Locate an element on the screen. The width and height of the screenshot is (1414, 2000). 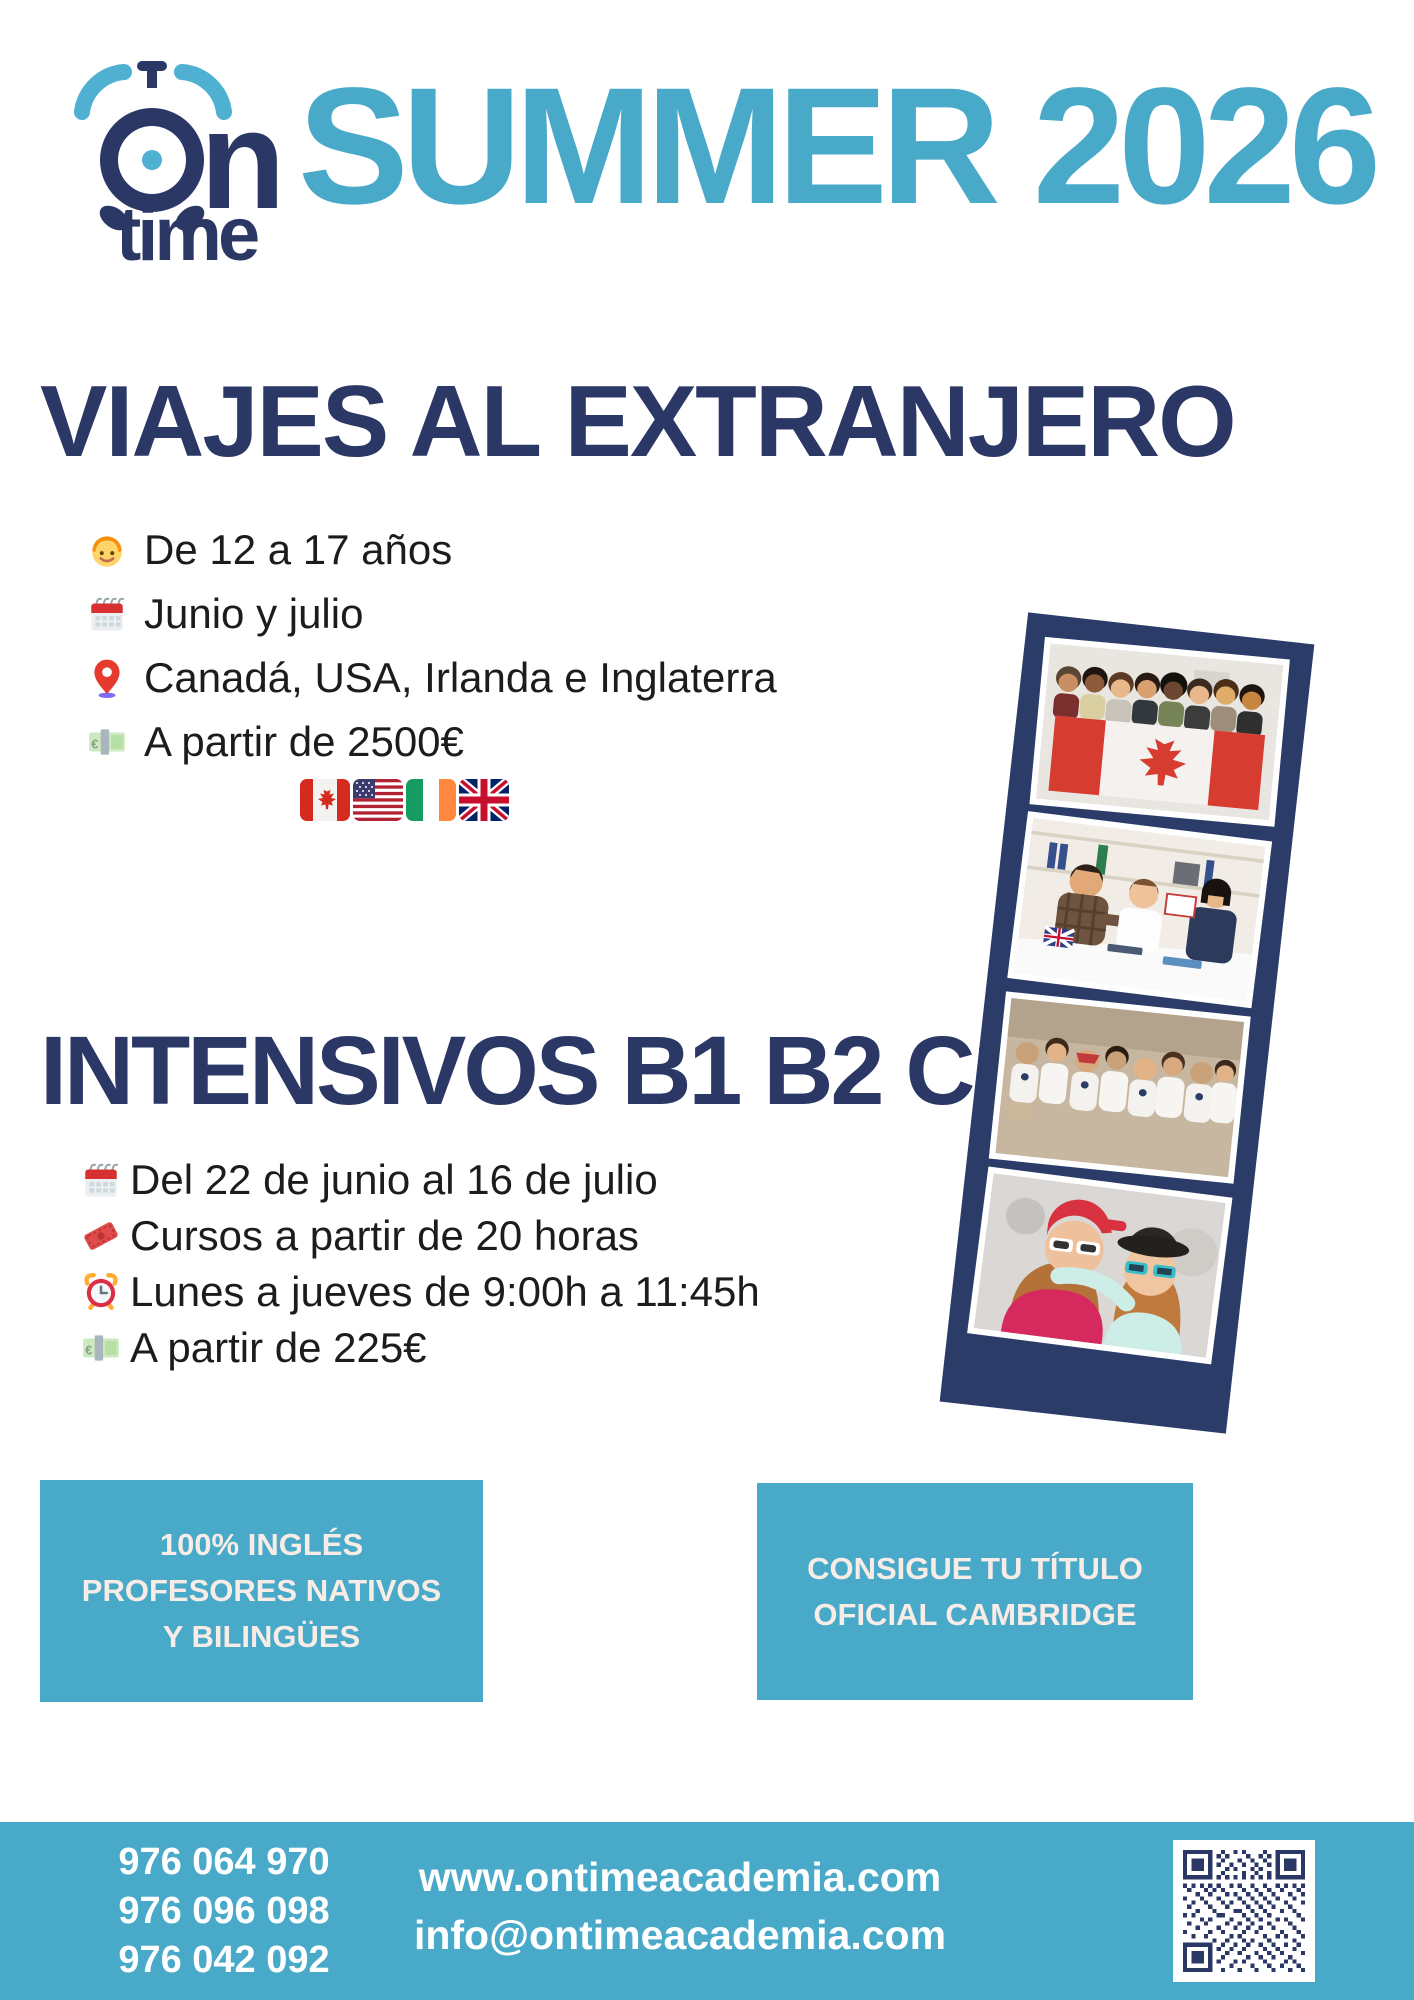
ontime-logo: n time is located at coordinates (183, 157).